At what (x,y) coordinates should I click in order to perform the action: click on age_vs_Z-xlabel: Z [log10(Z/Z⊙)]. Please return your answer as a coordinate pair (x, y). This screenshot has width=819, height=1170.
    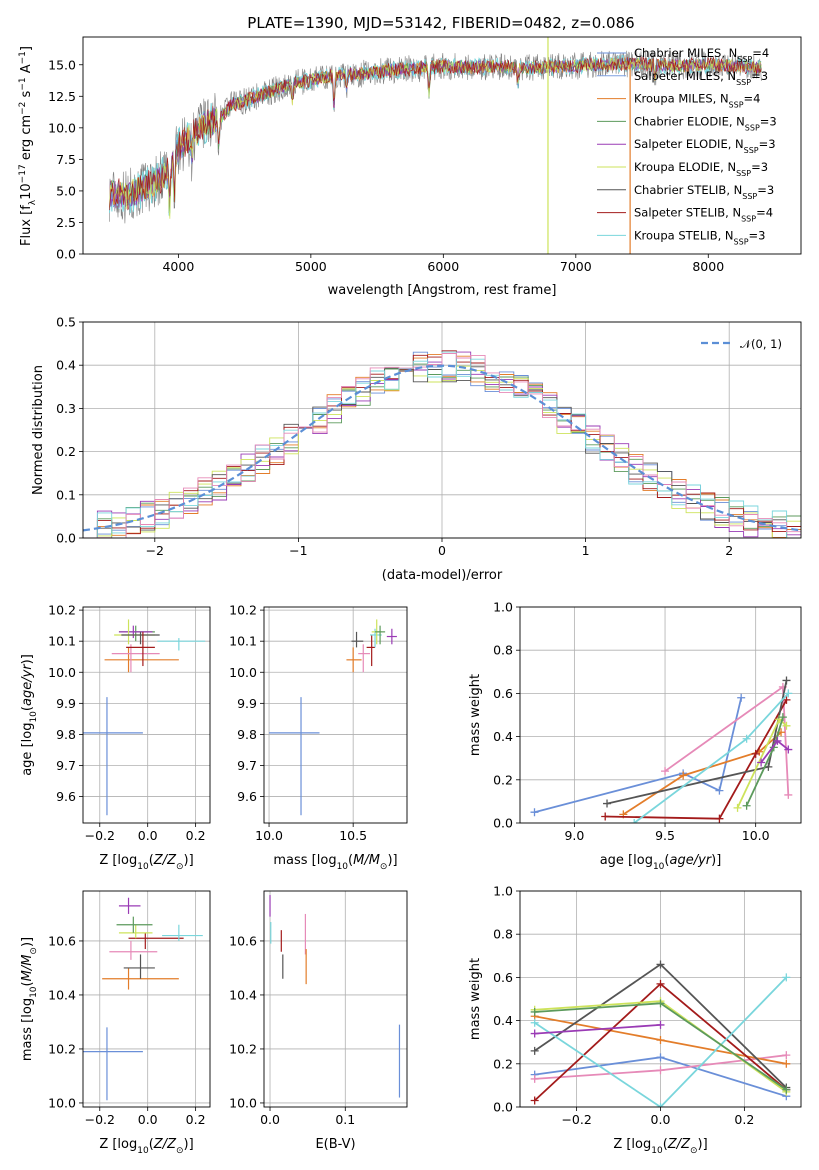
    Looking at the image, I should click on (146, 862).